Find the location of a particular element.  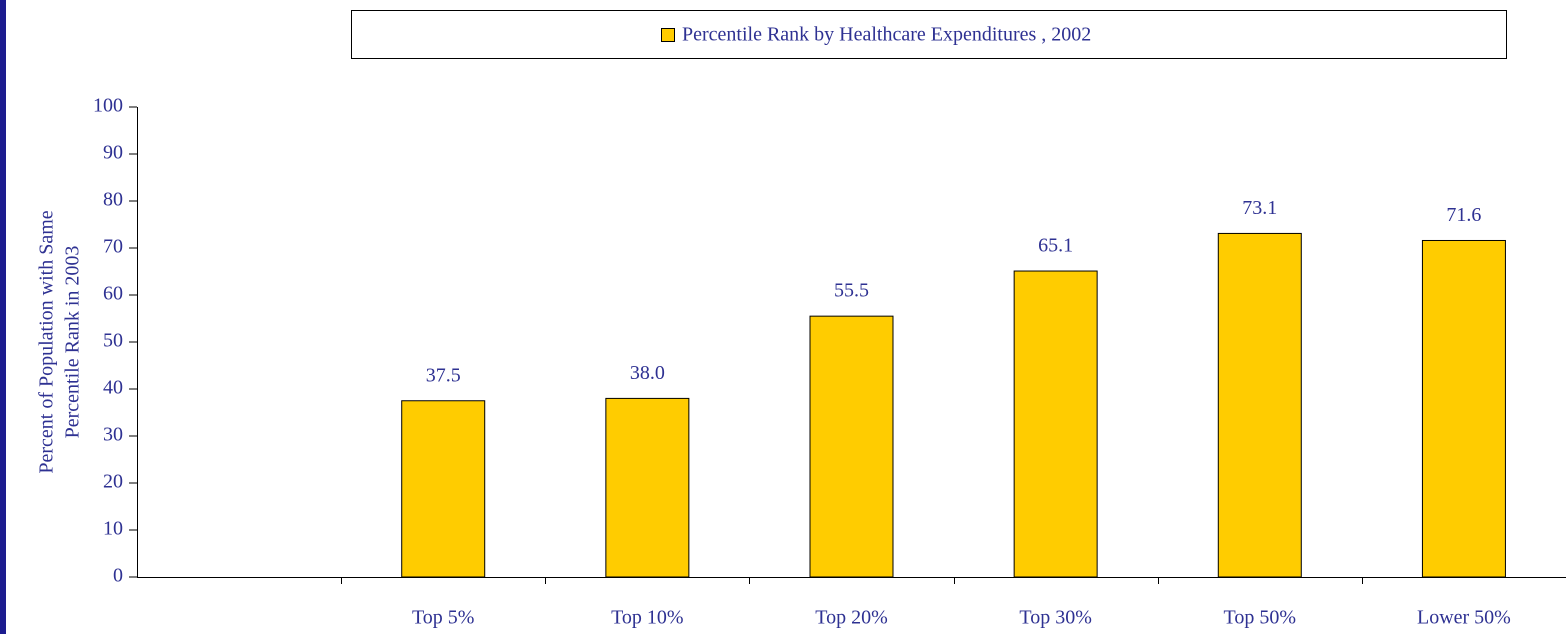

data-label: 65.1 is located at coordinates (1055, 246).